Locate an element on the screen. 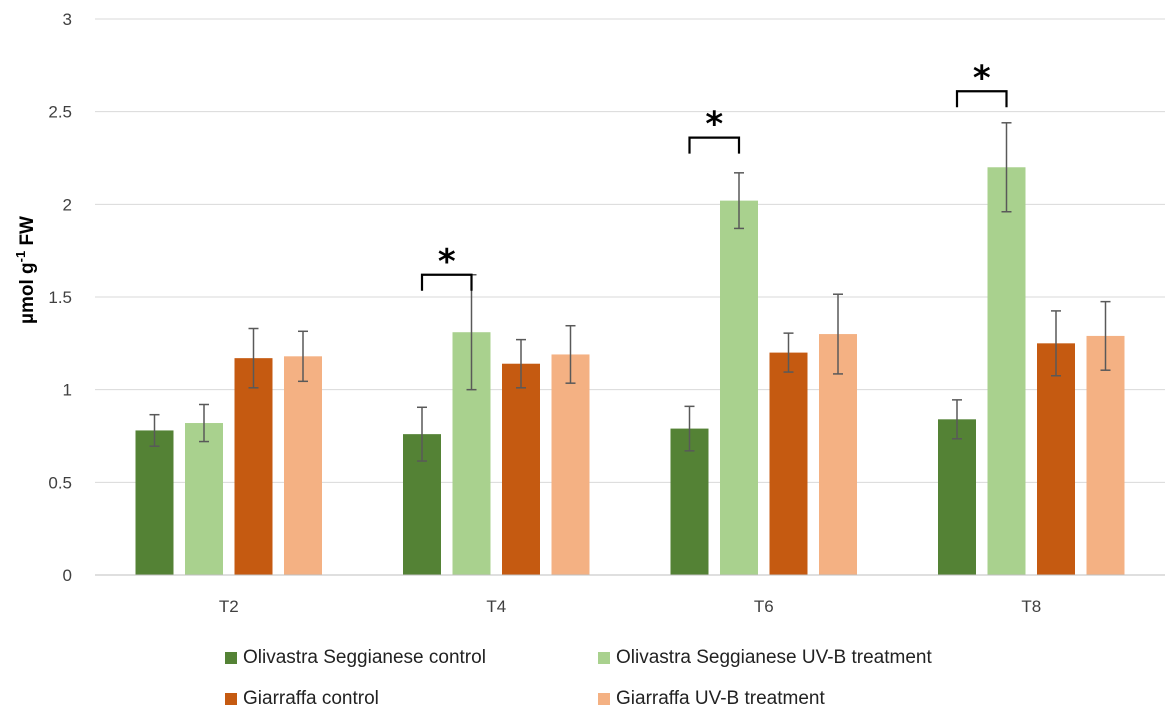 The height and width of the screenshot is (713, 1176). y-tick-label: 1 is located at coordinates (67, 390).